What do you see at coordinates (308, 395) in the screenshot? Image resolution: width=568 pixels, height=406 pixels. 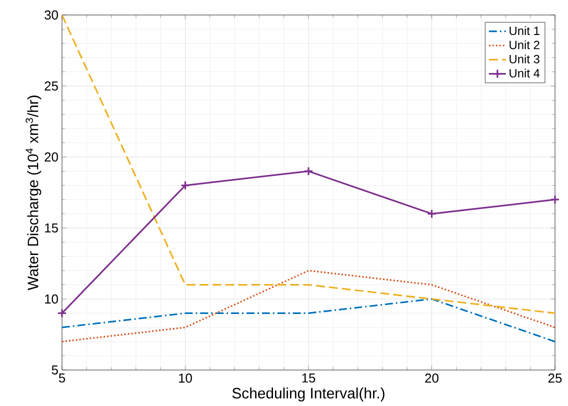 I see `x-axis-title: Scheduling Interval(hr.)` at bounding box center [308, 395].